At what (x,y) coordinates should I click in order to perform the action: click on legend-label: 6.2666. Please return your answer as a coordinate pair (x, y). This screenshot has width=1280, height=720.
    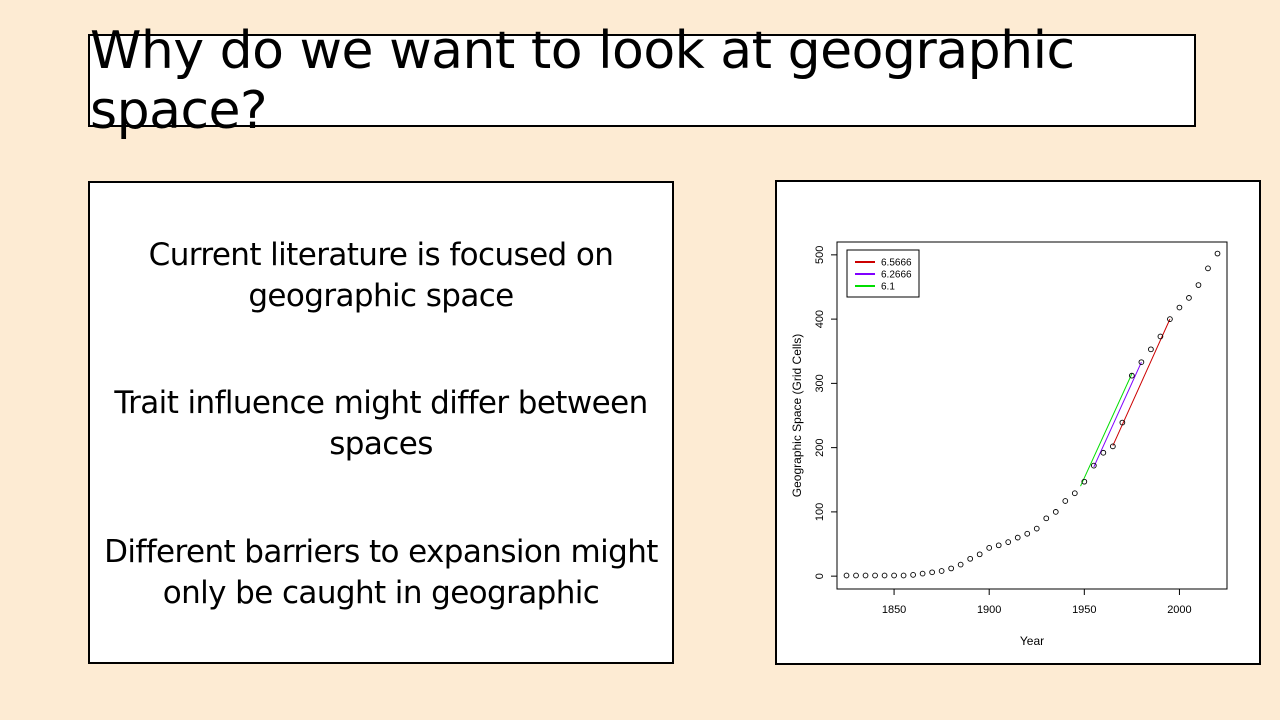
    Looking at the image, I should click on (896, 275).